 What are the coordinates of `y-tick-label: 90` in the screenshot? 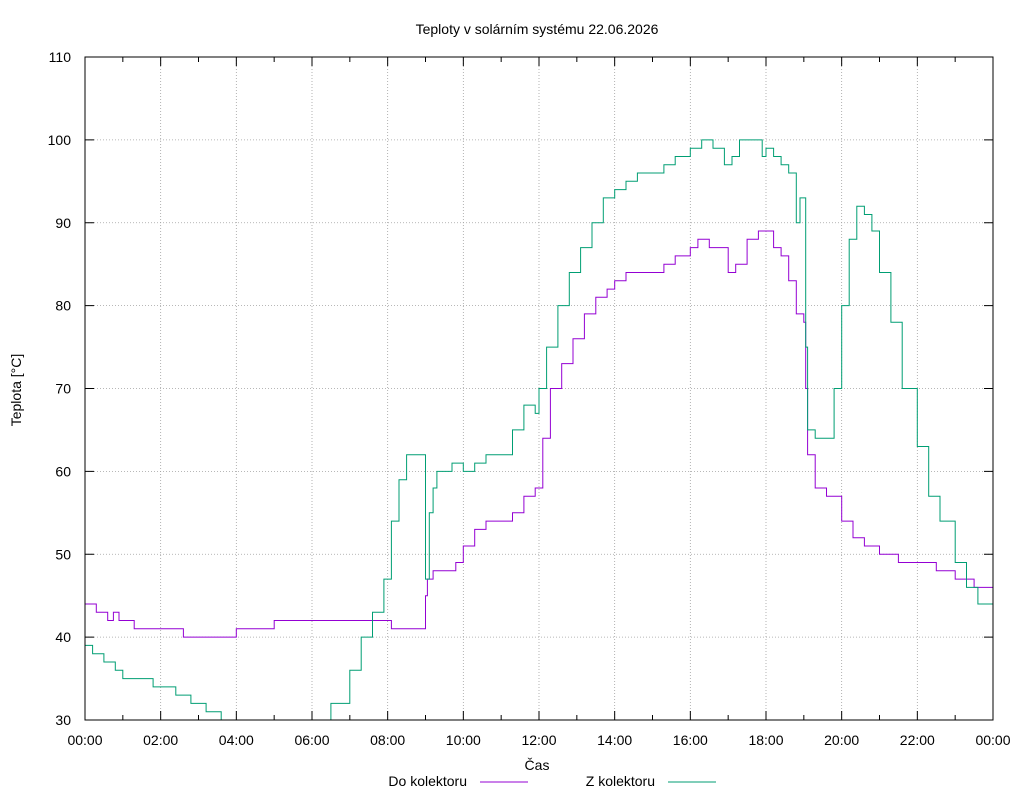 It's located at (63, 223).